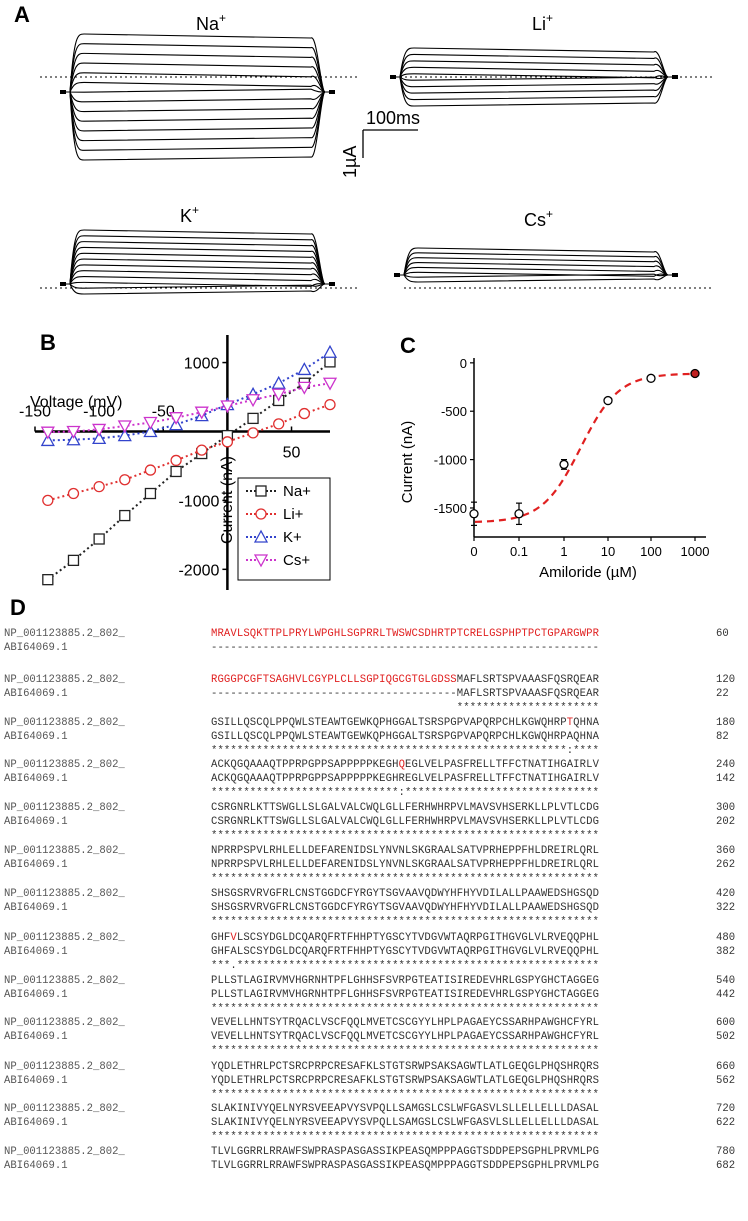 The image size is (748, 1221). Describe the element at coordinates (189, 396) in the screenshot. I see `iv-series-line` at that location.